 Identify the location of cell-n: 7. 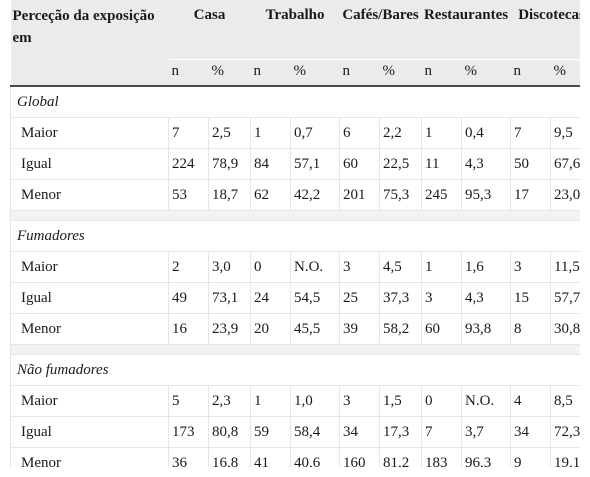
(188, 133).